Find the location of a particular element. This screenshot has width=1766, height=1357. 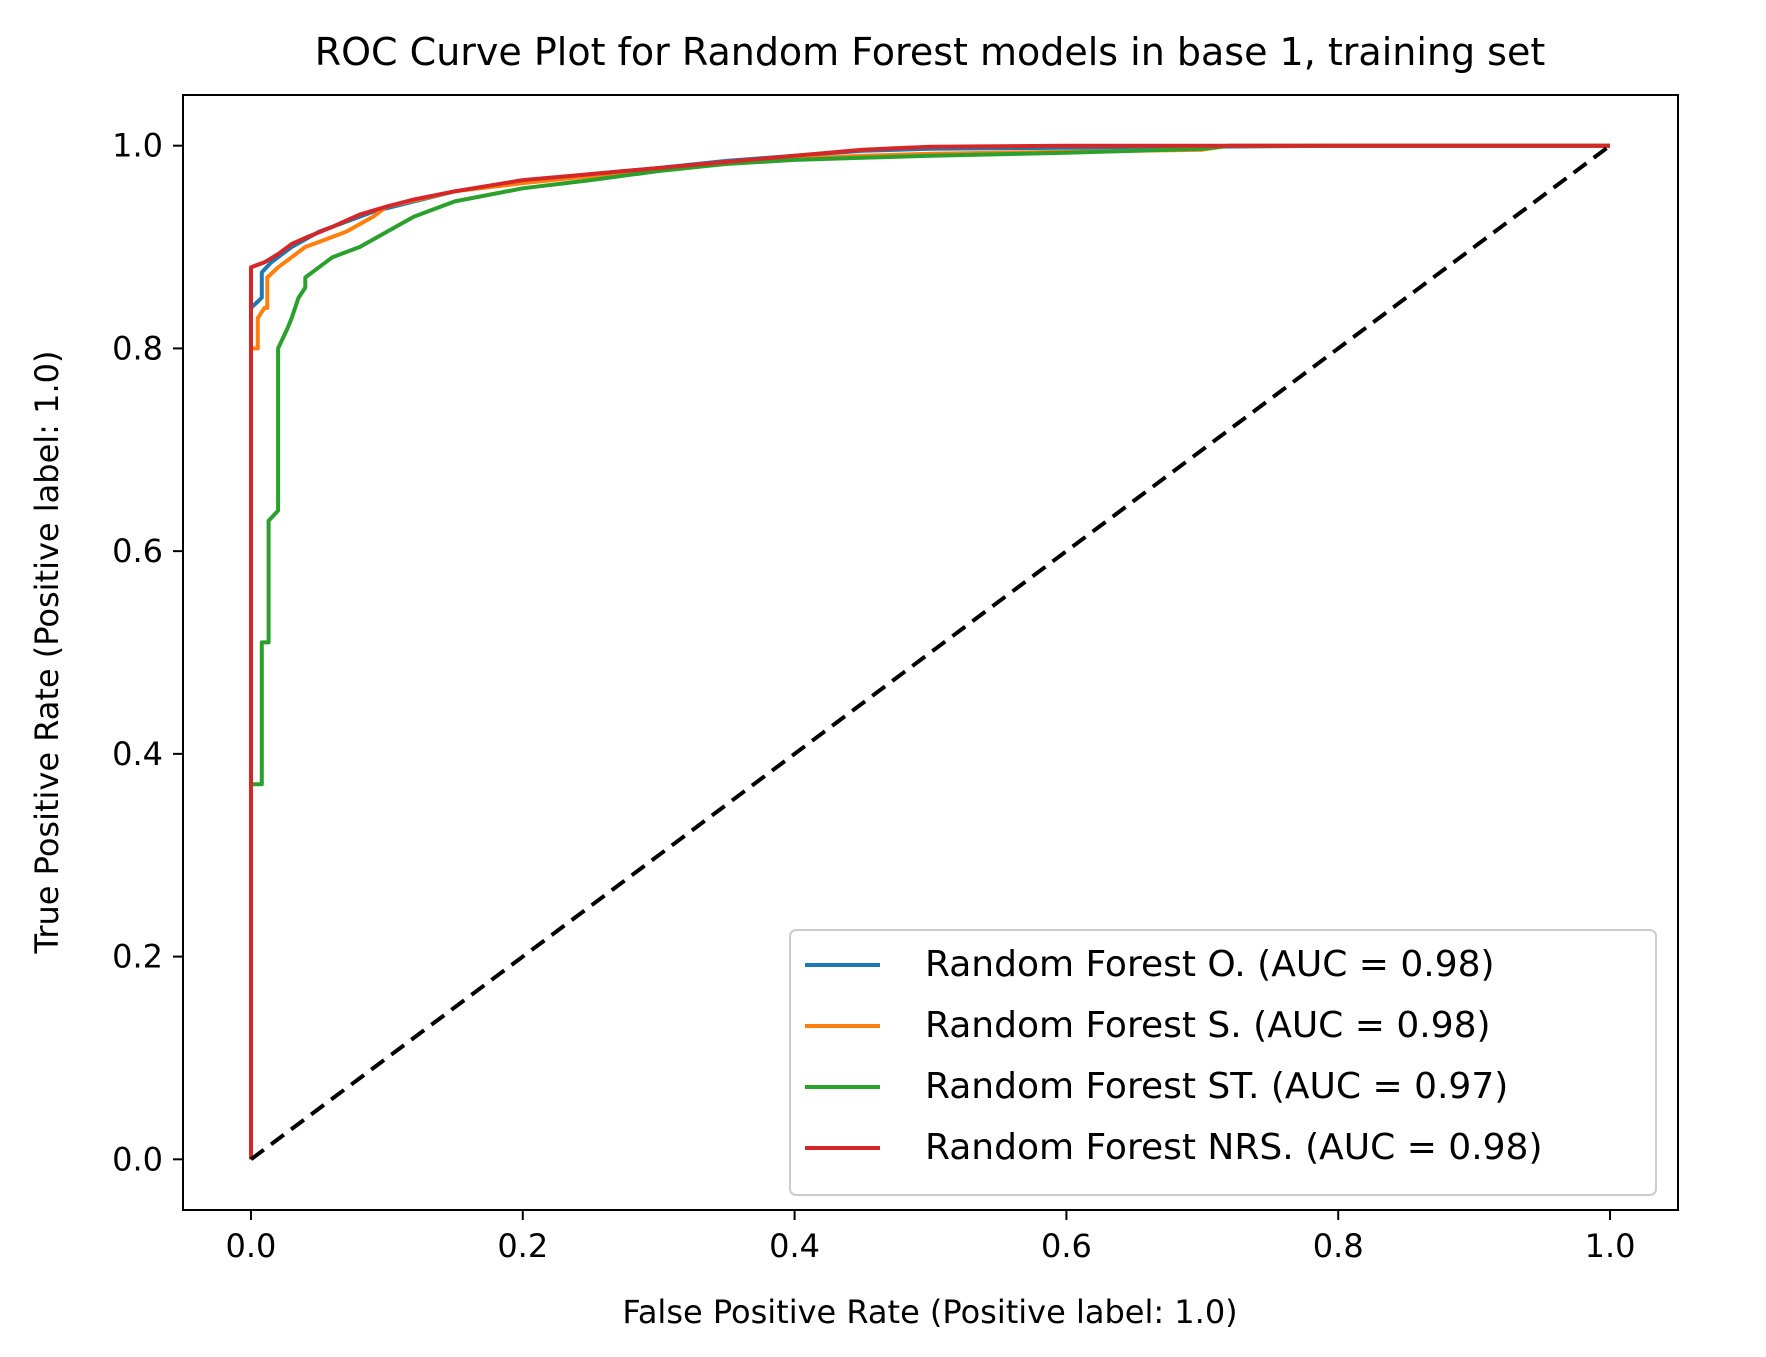

y-tick-label: 1.0 is located at coordinates (137, 146).